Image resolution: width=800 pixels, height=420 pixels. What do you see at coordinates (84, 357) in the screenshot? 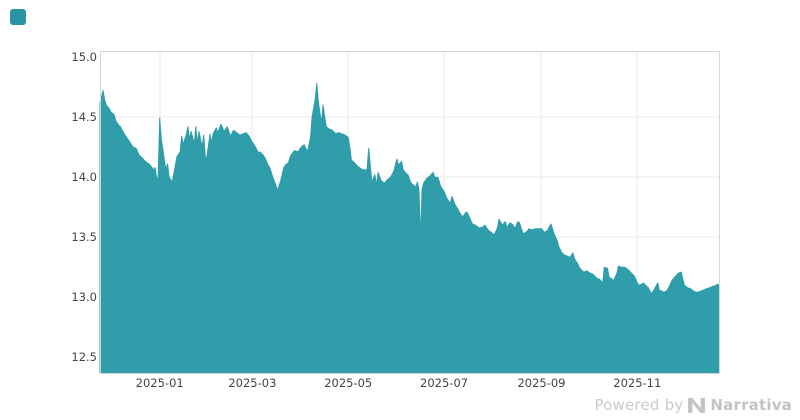
I see `y-tick-label: 12.5` at bounding box center [84, 357].